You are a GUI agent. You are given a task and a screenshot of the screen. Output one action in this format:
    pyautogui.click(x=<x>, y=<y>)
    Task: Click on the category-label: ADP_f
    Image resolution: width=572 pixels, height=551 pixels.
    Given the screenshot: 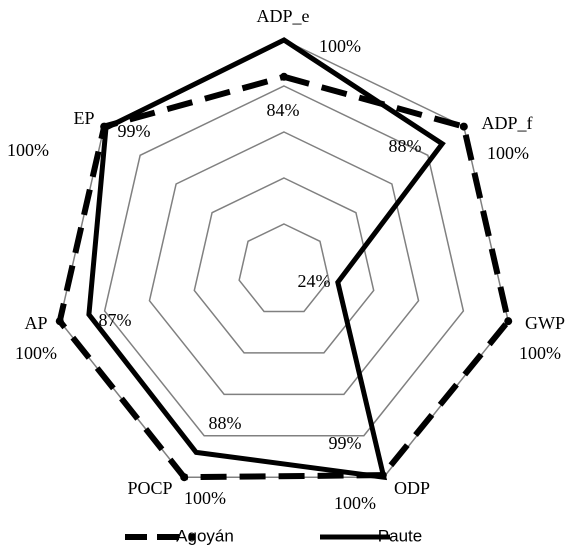 What is the action you would take?
    pyautogui.click(x=506, y=123)
    